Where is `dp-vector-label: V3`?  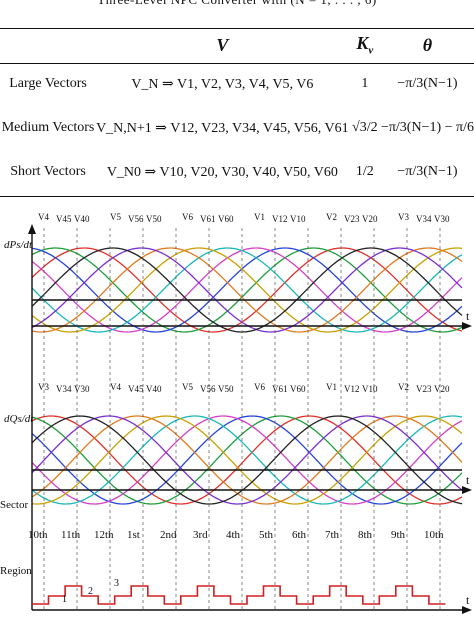 dp-vector-label: V3 is located at coordinates (403, 217).